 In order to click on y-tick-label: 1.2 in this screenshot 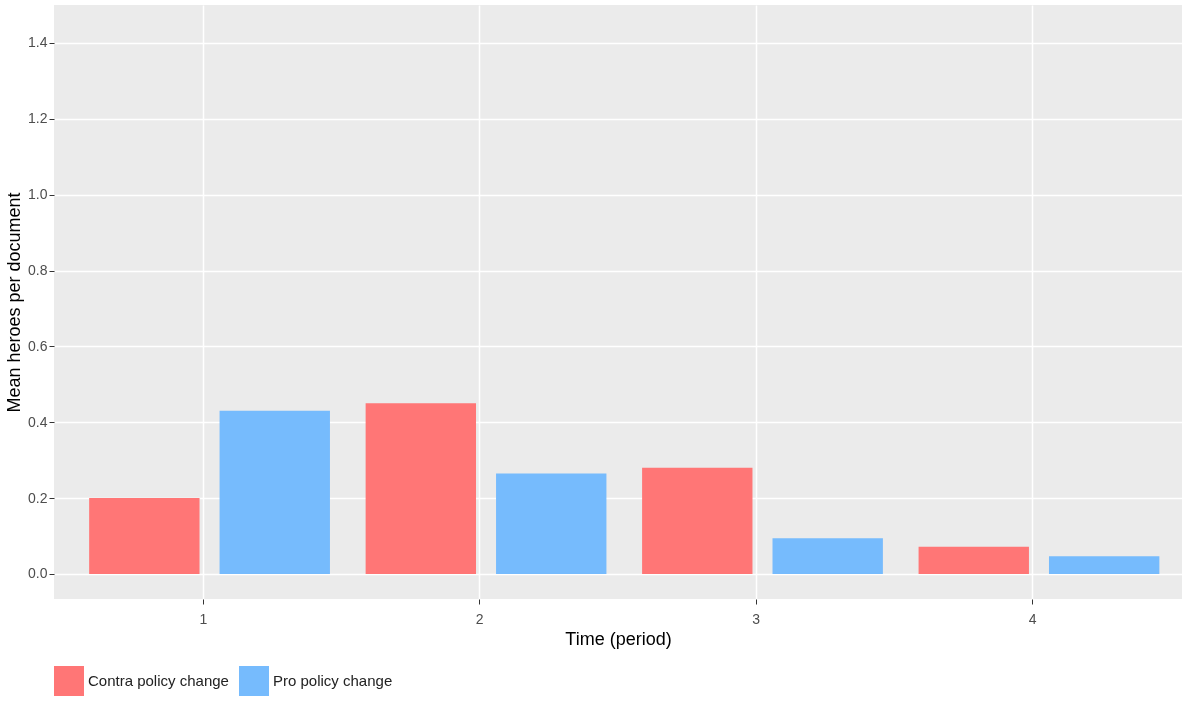, I will do `click(38, 118)`.